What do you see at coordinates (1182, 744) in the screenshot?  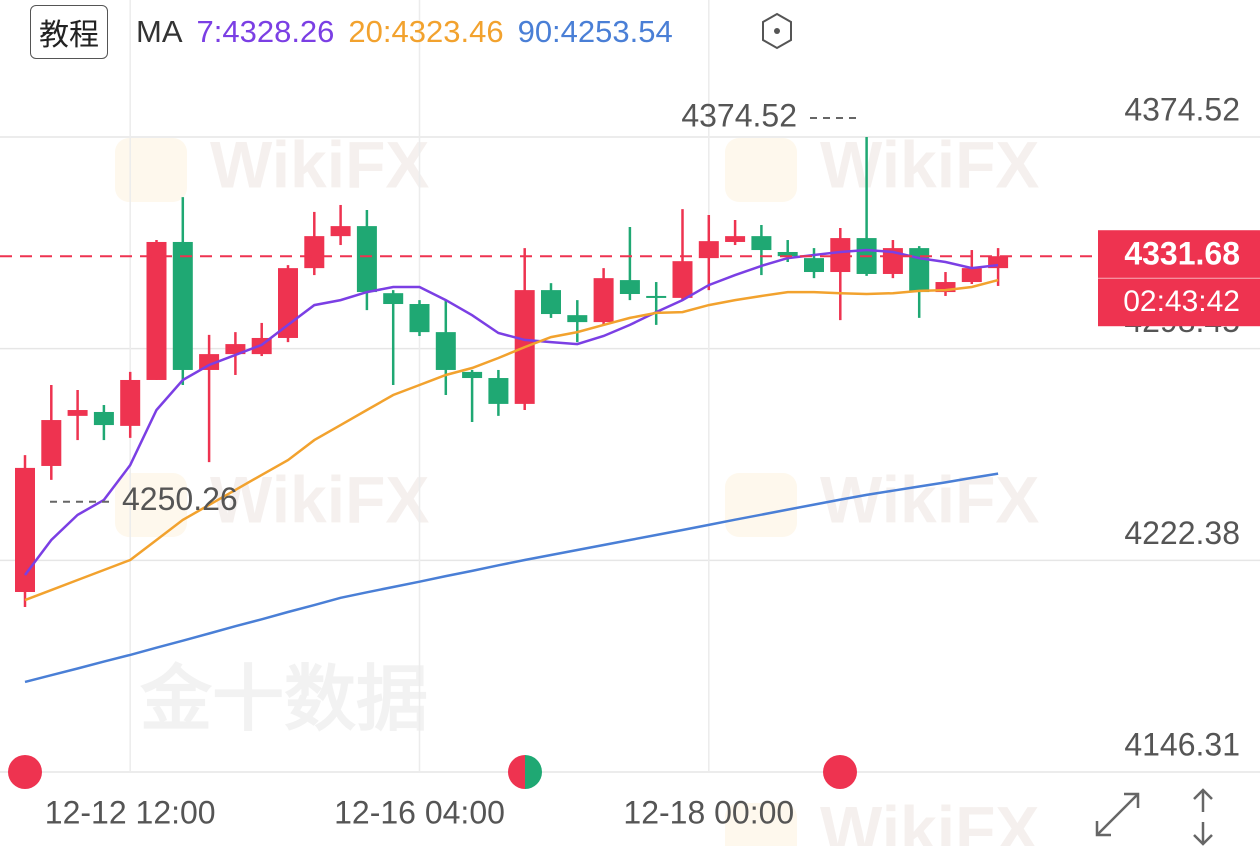 I see `y-tick-label: 4146.31` at bounding box center [1182, 744].